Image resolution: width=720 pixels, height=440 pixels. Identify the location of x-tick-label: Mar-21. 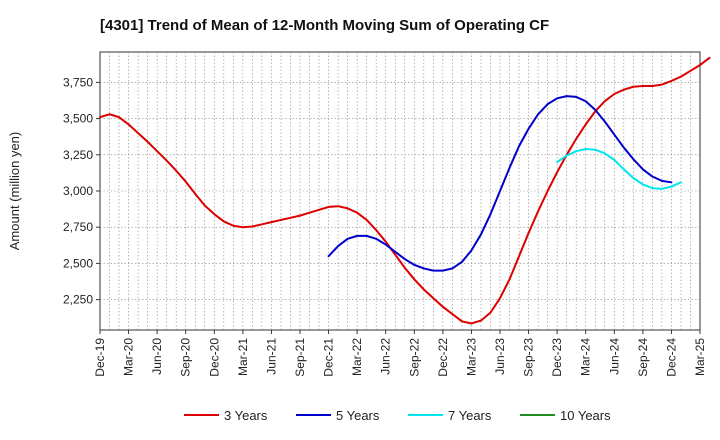
(243, 357).